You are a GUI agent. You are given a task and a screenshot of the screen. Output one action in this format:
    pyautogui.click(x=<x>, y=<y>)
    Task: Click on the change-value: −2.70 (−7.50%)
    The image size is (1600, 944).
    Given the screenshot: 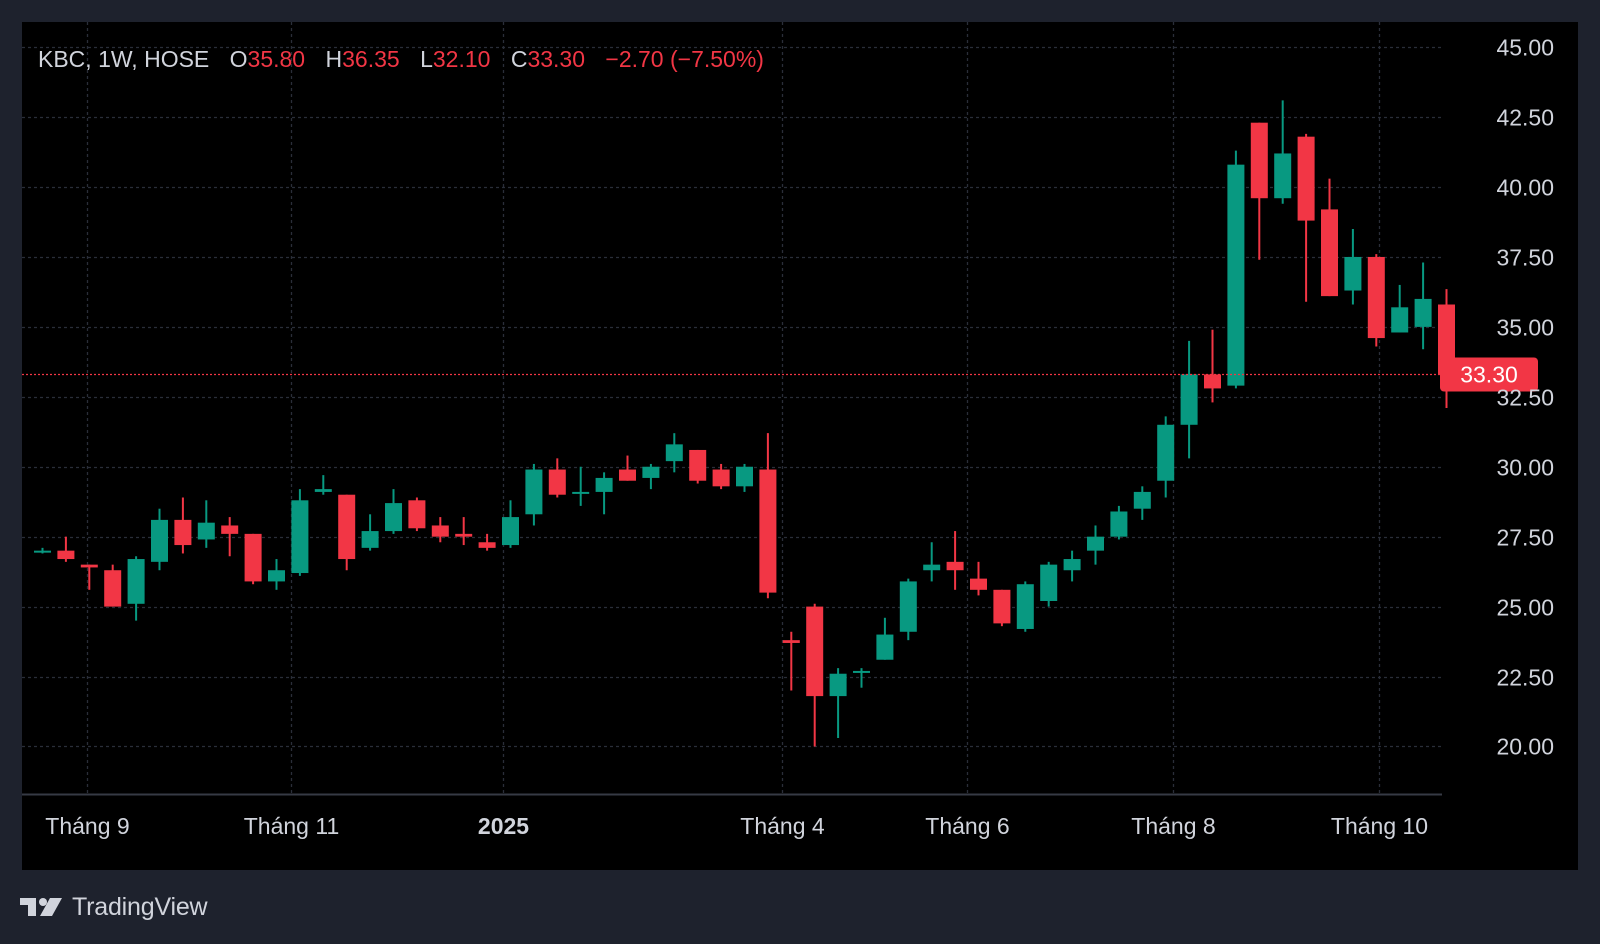 What is the action you would take?
    pyautogui.click(x=684, y=59)
    